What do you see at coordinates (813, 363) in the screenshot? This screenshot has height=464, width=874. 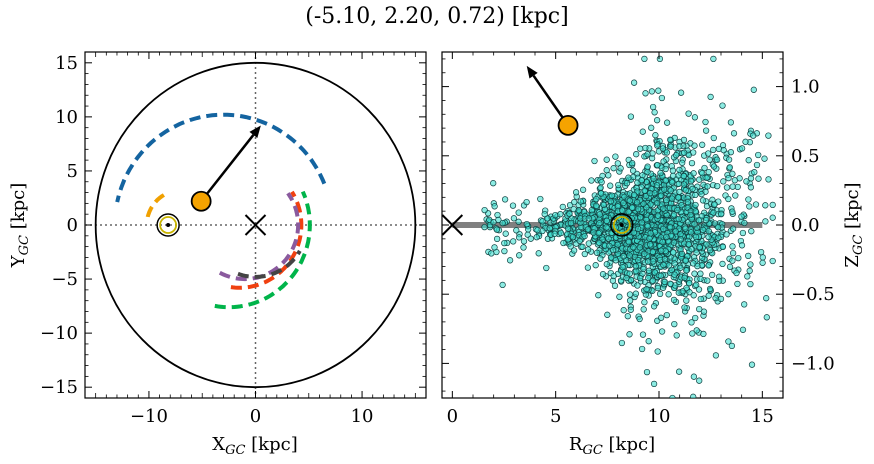 I see `z-tick-label: −1.0` at bounding box center [813, 363].